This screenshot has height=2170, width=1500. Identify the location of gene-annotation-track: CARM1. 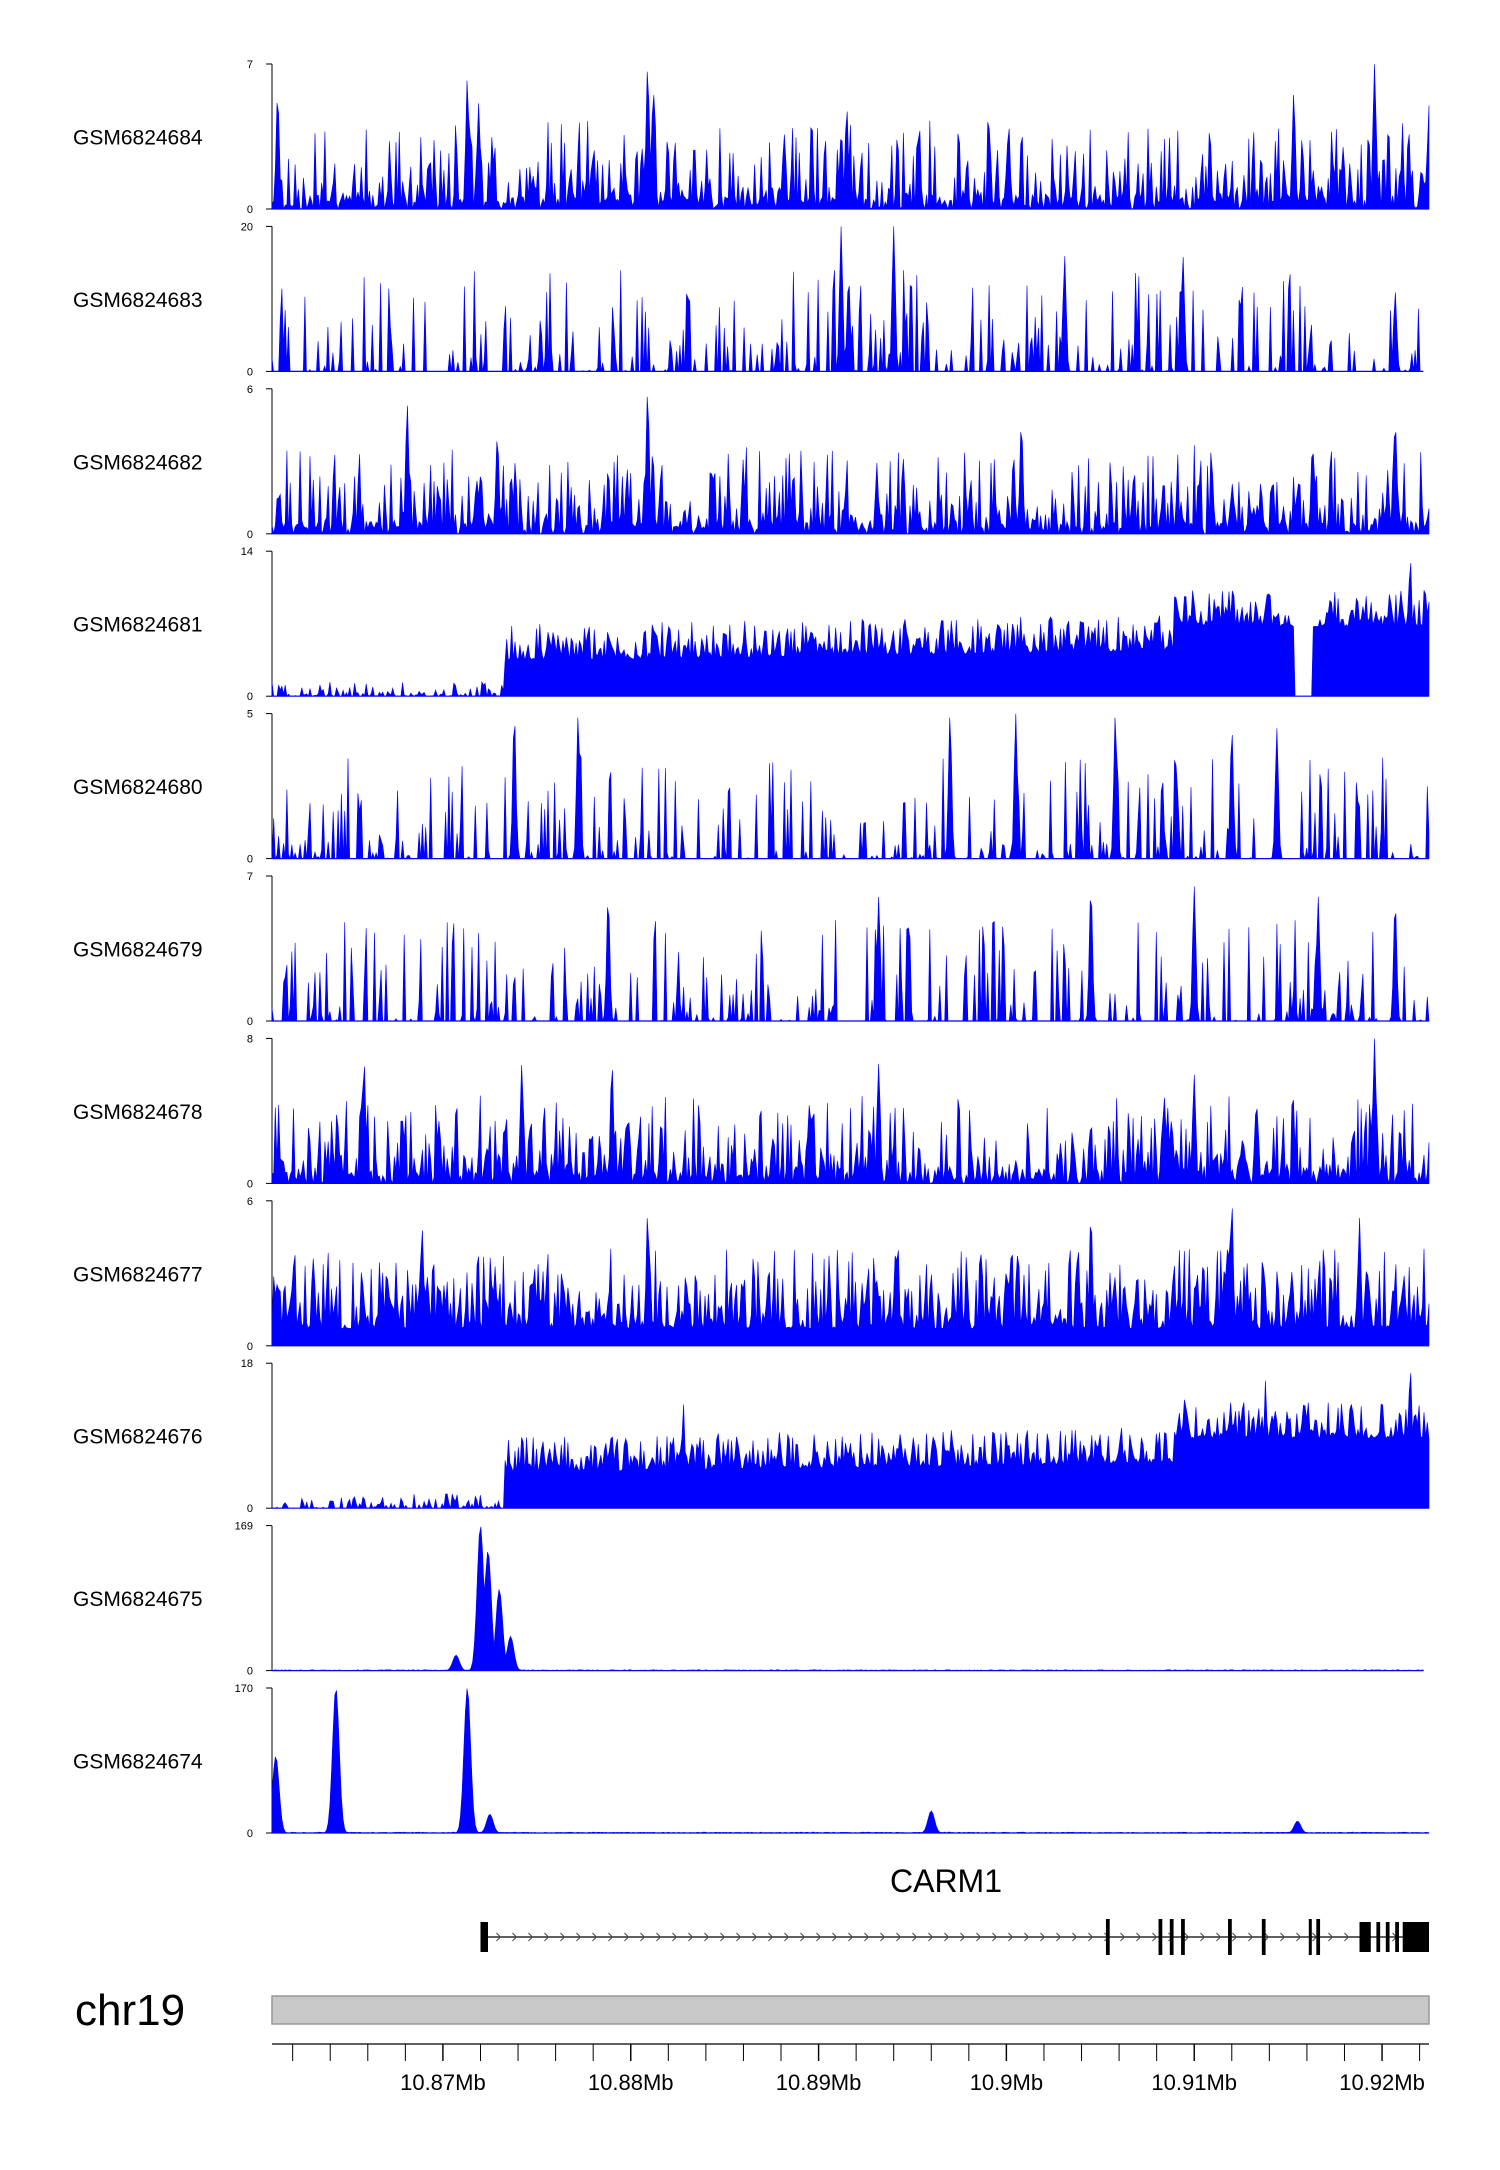
(954, 1909).